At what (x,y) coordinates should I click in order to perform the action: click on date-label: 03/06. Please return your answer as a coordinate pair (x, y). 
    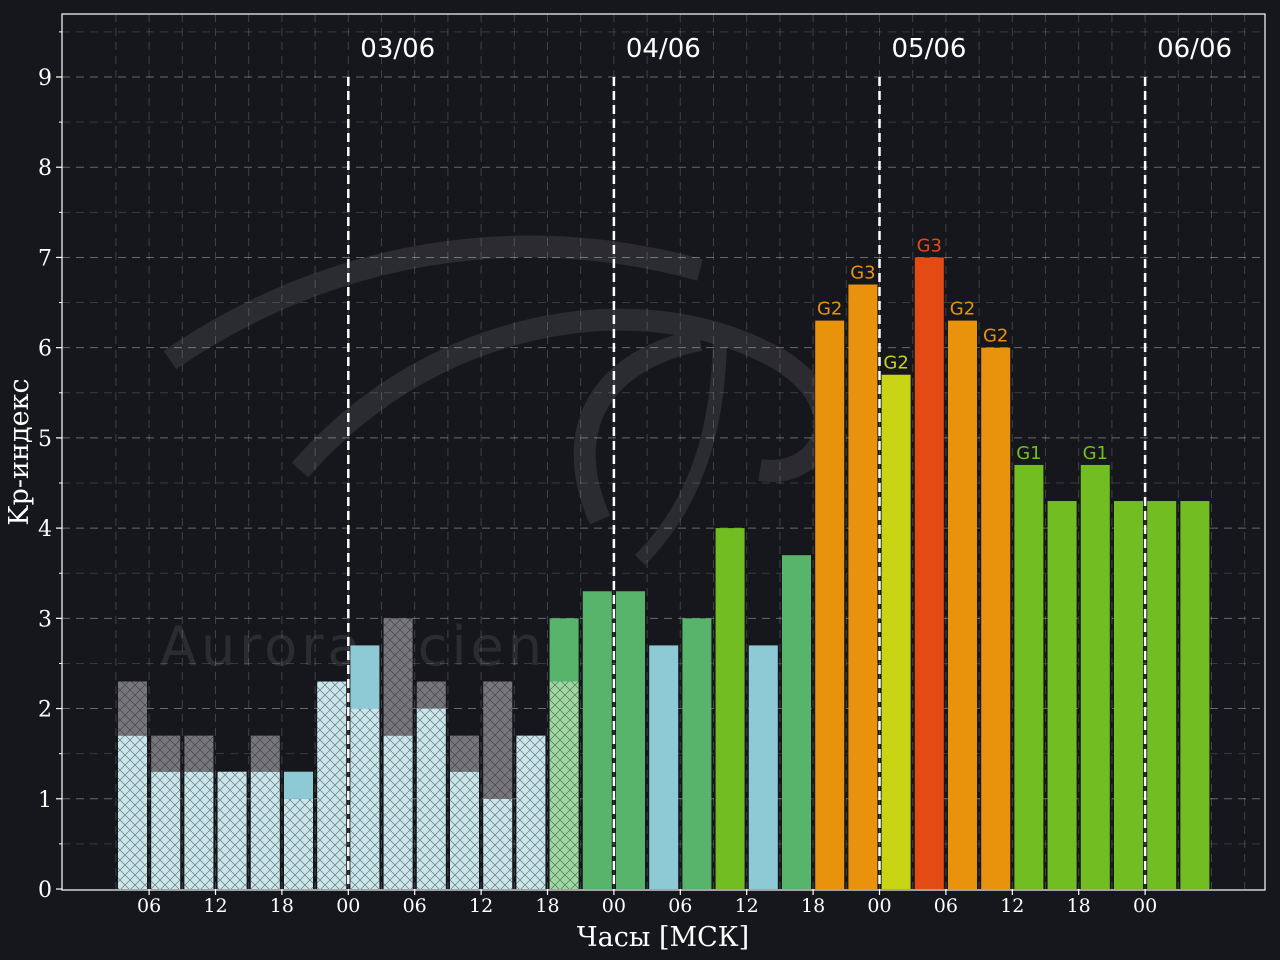
    Looking at the image, I should click on (397, 49).